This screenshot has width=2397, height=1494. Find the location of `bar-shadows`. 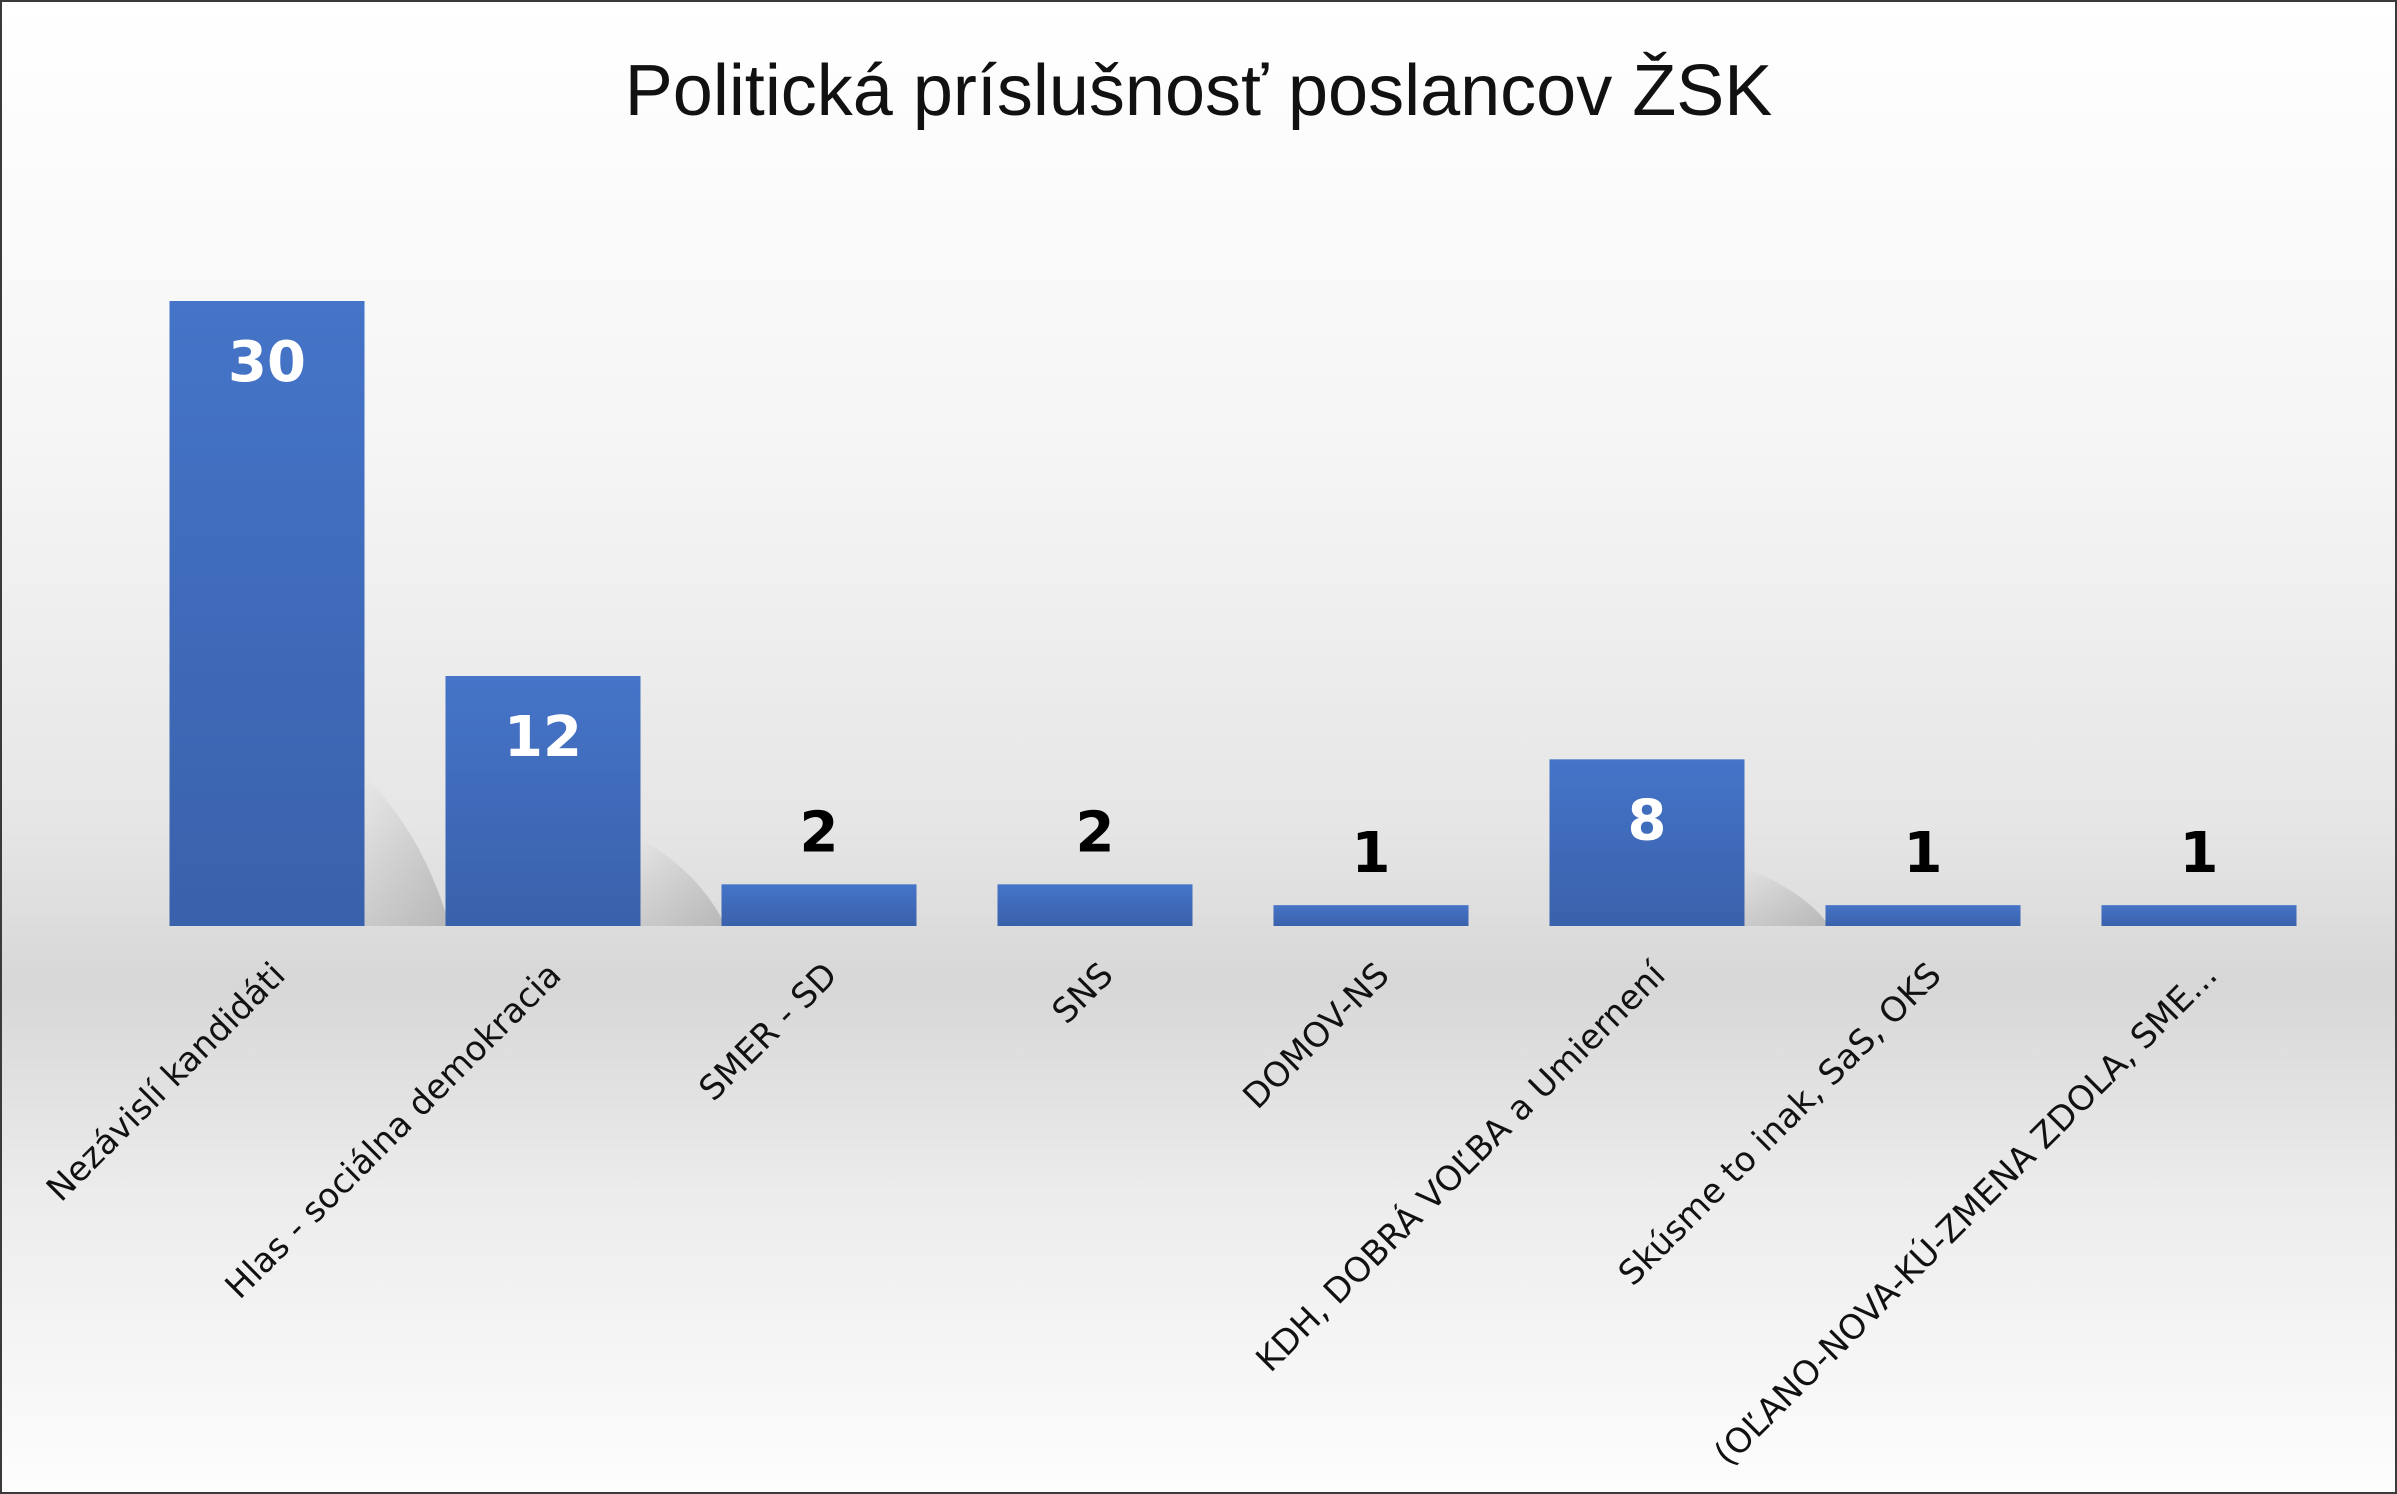

bar-shadows is located at coordinates (1097, 851).